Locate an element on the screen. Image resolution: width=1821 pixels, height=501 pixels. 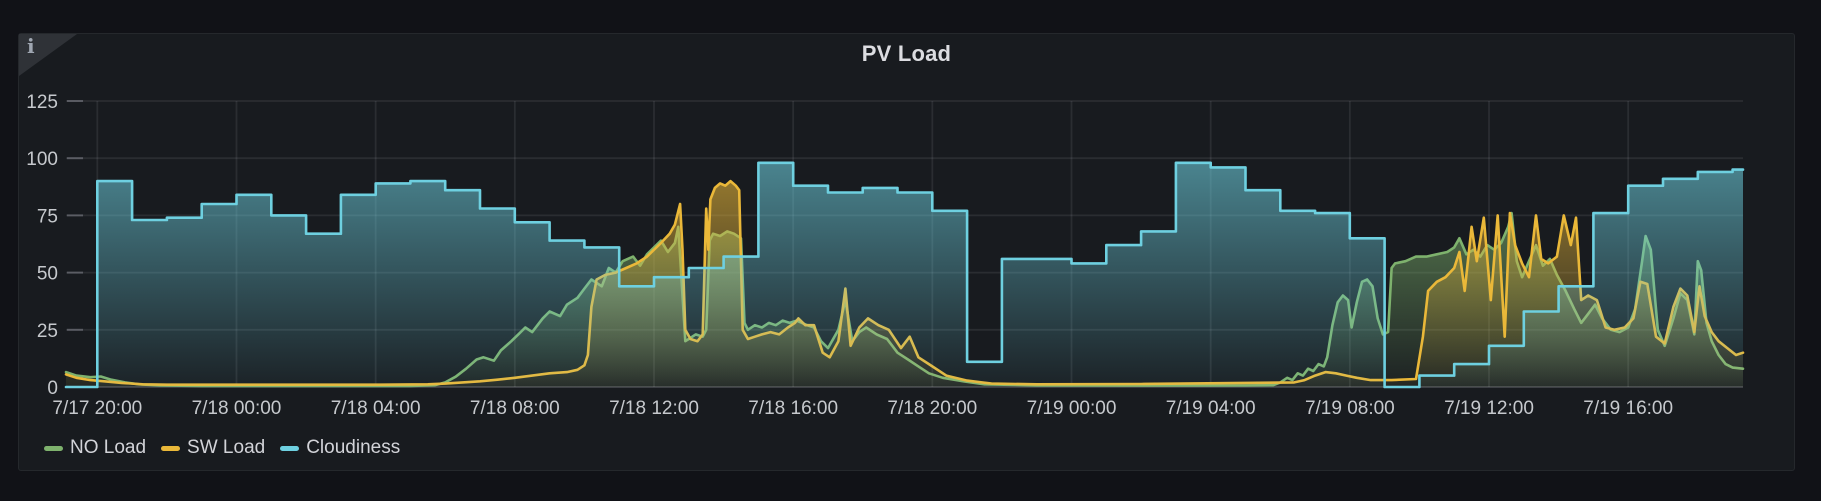
legend: NO Load SW Load Cloudiness is located at coordinates (222, 448).